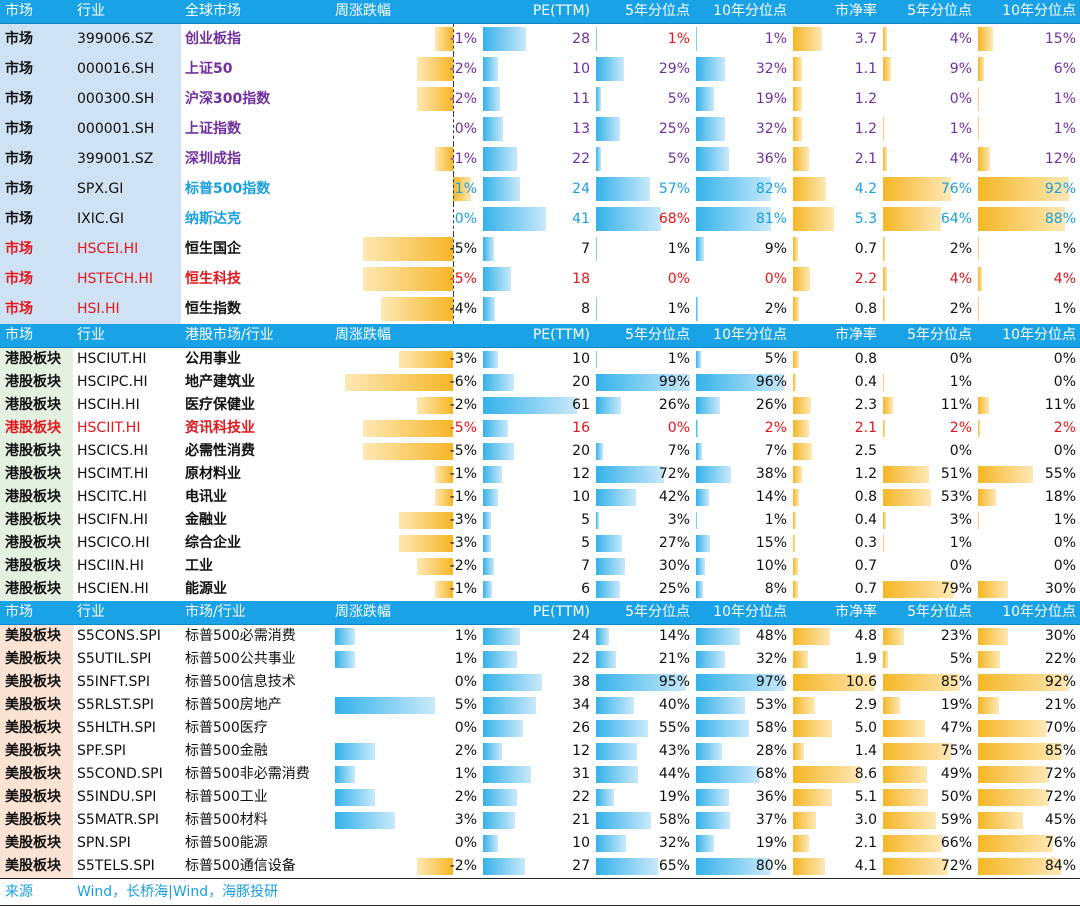 The height and width of the screenshot is (906, 1080). What do you see at coordinates (406, 12) in the screenshot?
I see `header-cell: 周涨跌幅` at bounding box center [406, 12].